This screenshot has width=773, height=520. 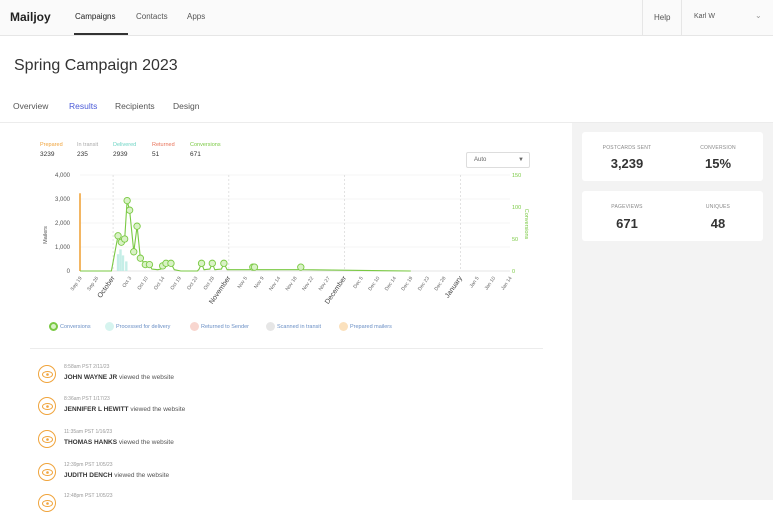 I want to click on summary-conversions: Conversions 671, so click(x=205, y=150).